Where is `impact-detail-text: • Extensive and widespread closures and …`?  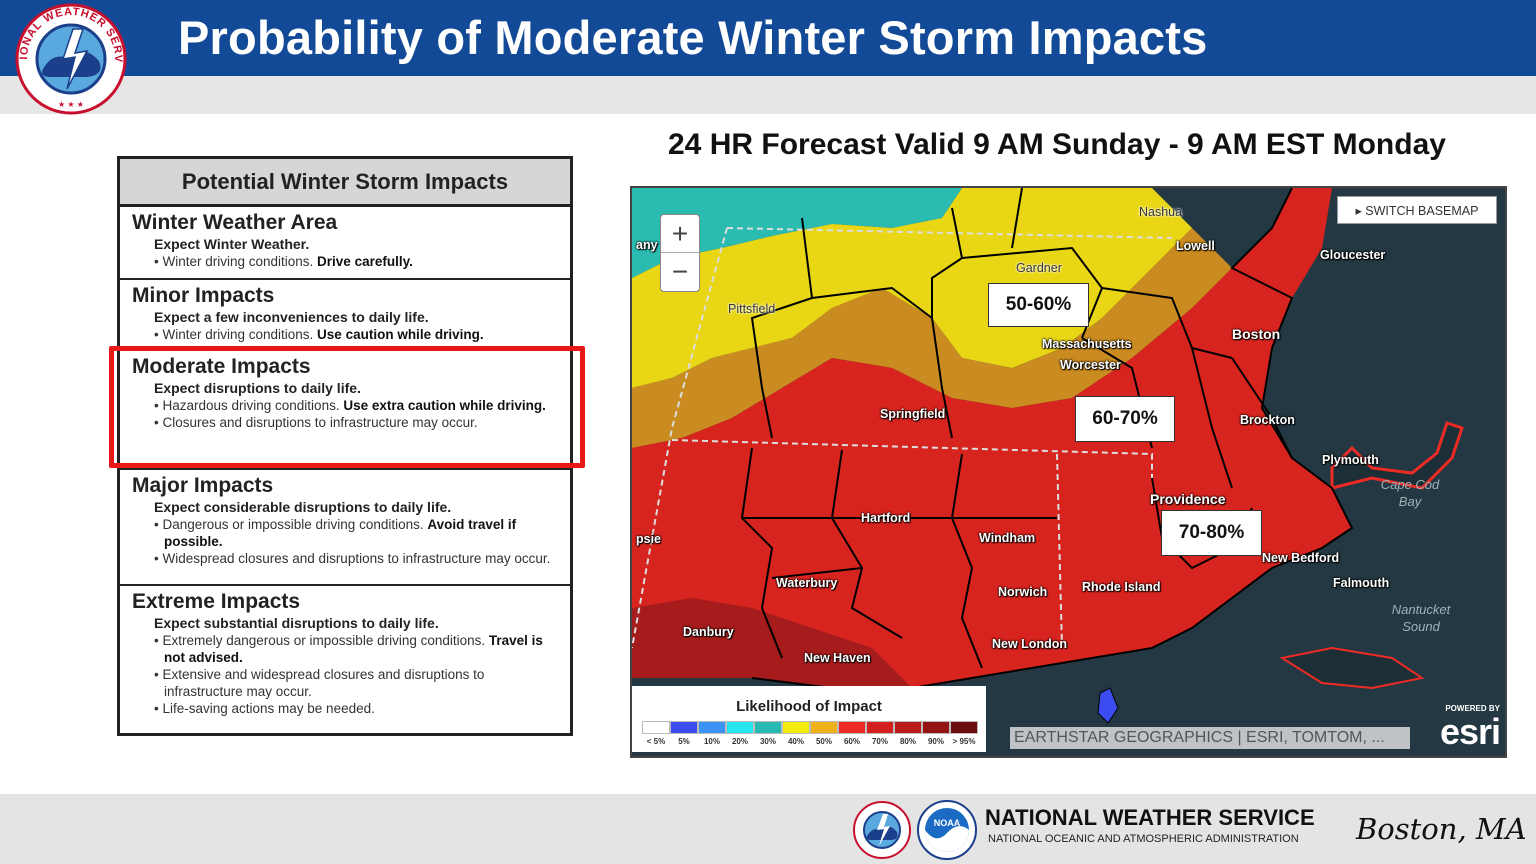
impact-detail-text: • Extensive and widespread closures and … is located at coordinates (319, 683).